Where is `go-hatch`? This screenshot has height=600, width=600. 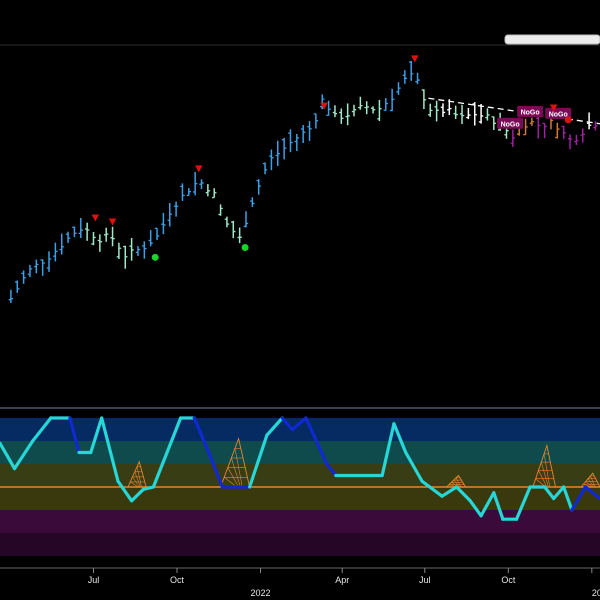 go-hatch is located at coordinates (137, 474).